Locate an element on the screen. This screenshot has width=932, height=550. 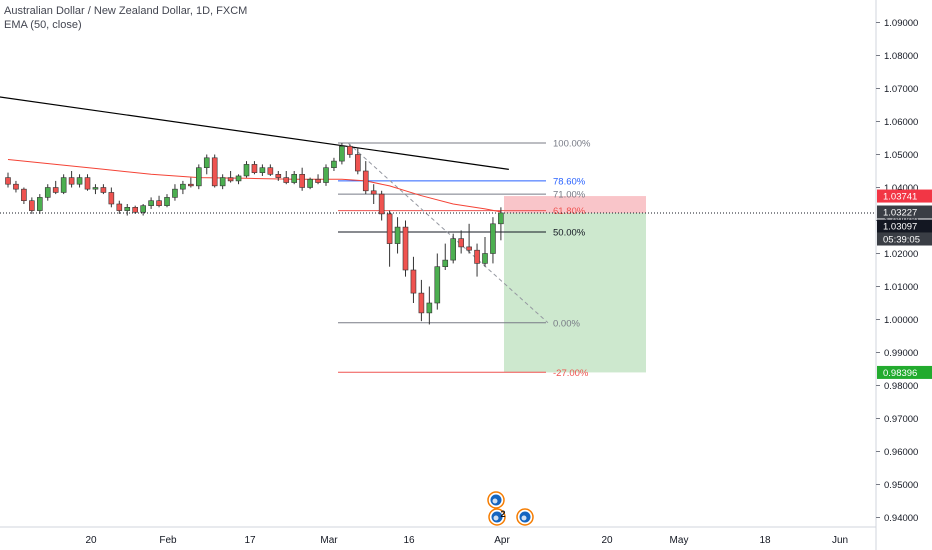
fib-level-label: 71.00% is located at coordinates (569, 195).